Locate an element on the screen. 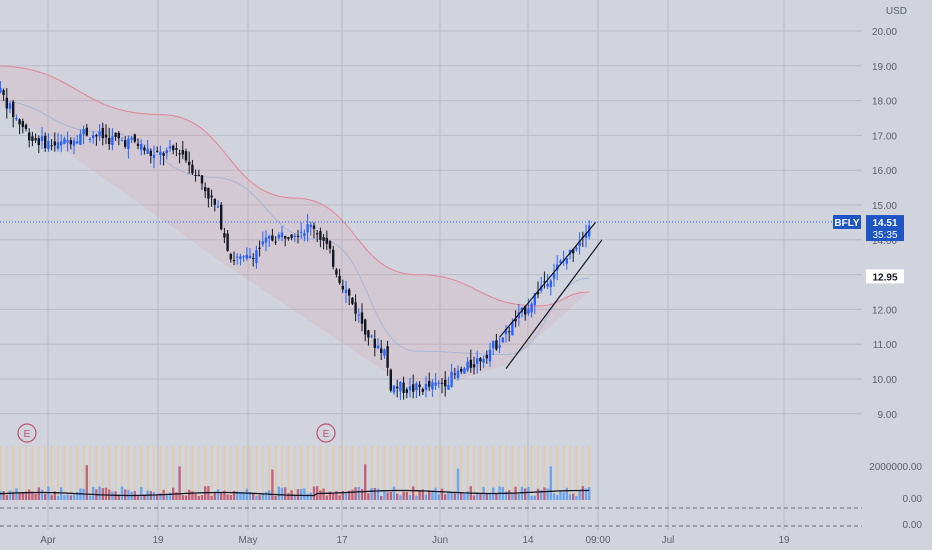  x-tick-label: Jun is located at coordinates (440, 540).